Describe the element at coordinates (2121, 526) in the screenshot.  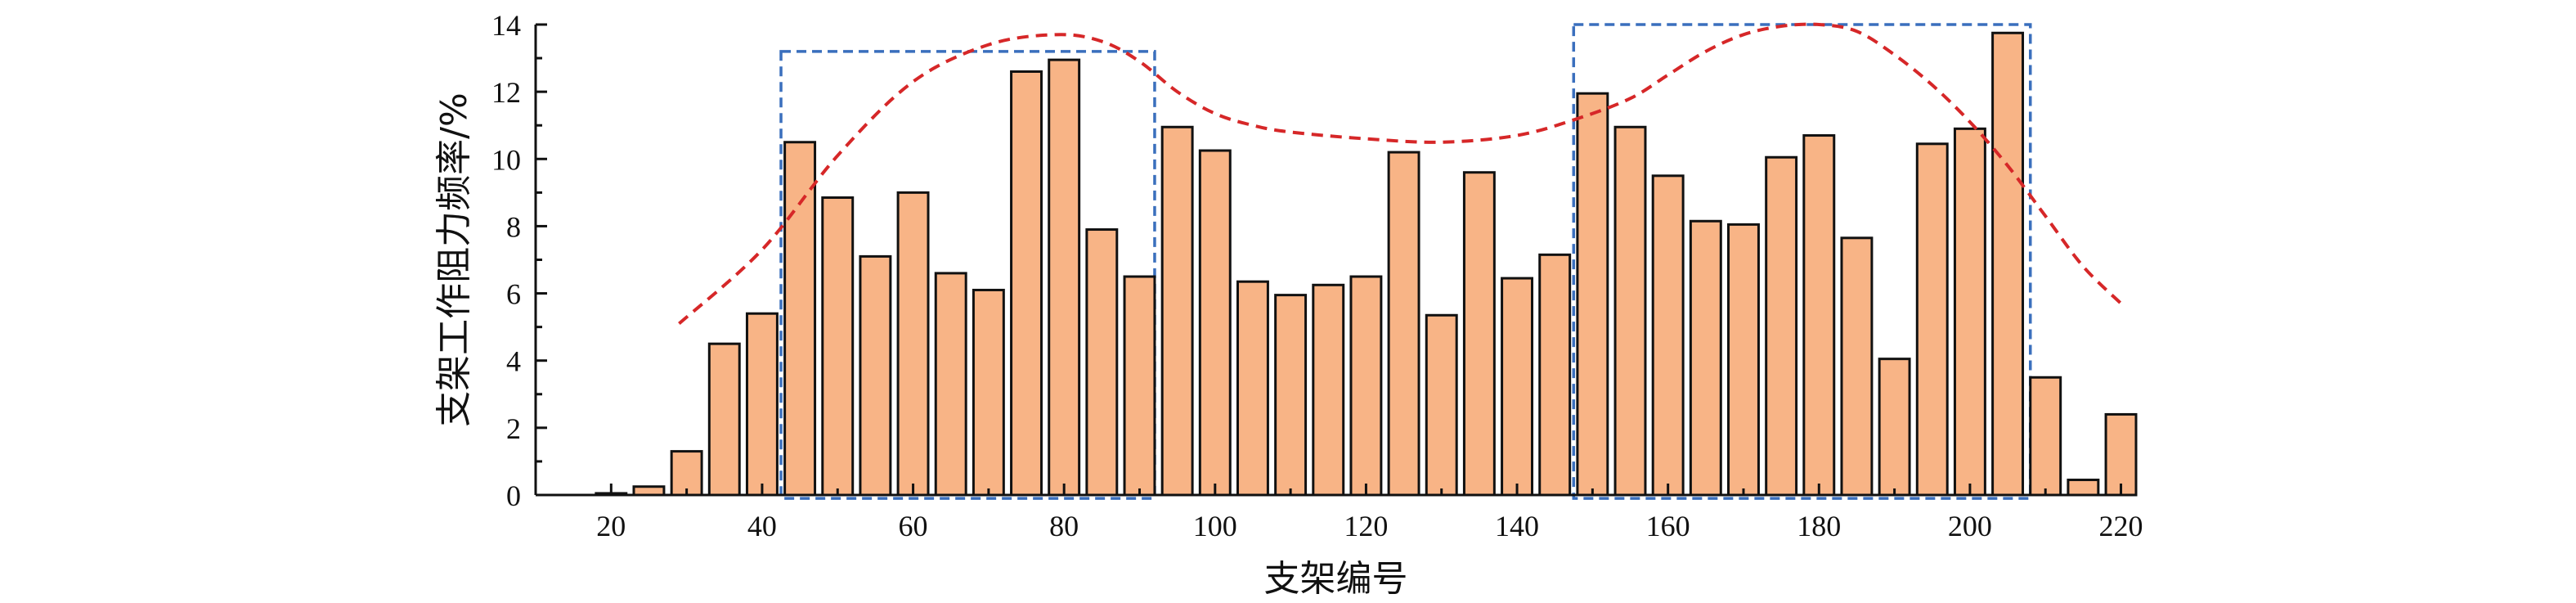
I see `x-tick-label-220: 220` at that location.